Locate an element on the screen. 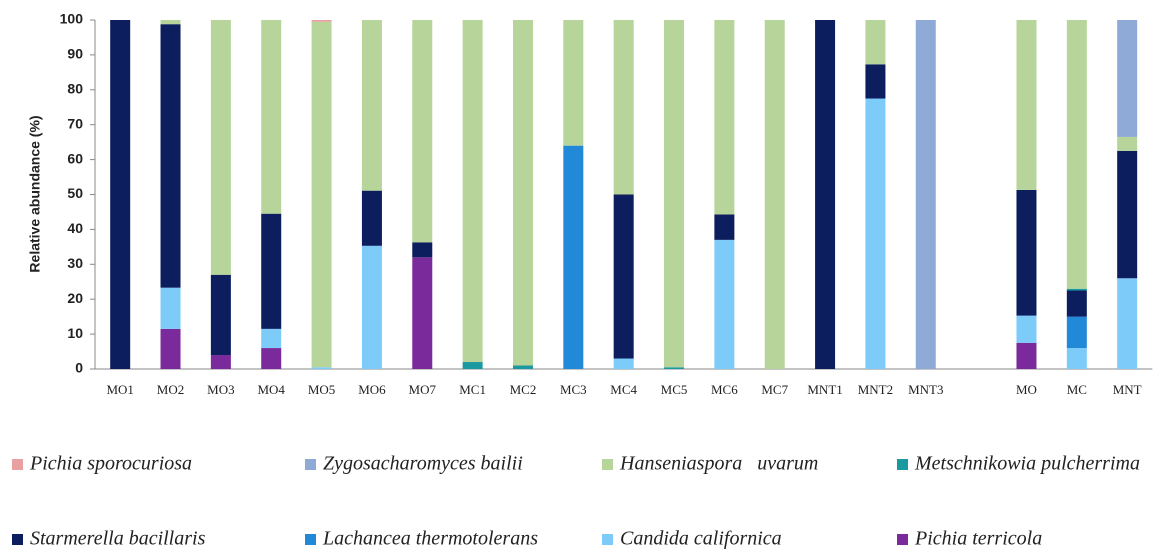 Image resolution: width=1171 pixels, height=549 pixels. x-tick-label: MNT1 is located at coordinates (824, 389).